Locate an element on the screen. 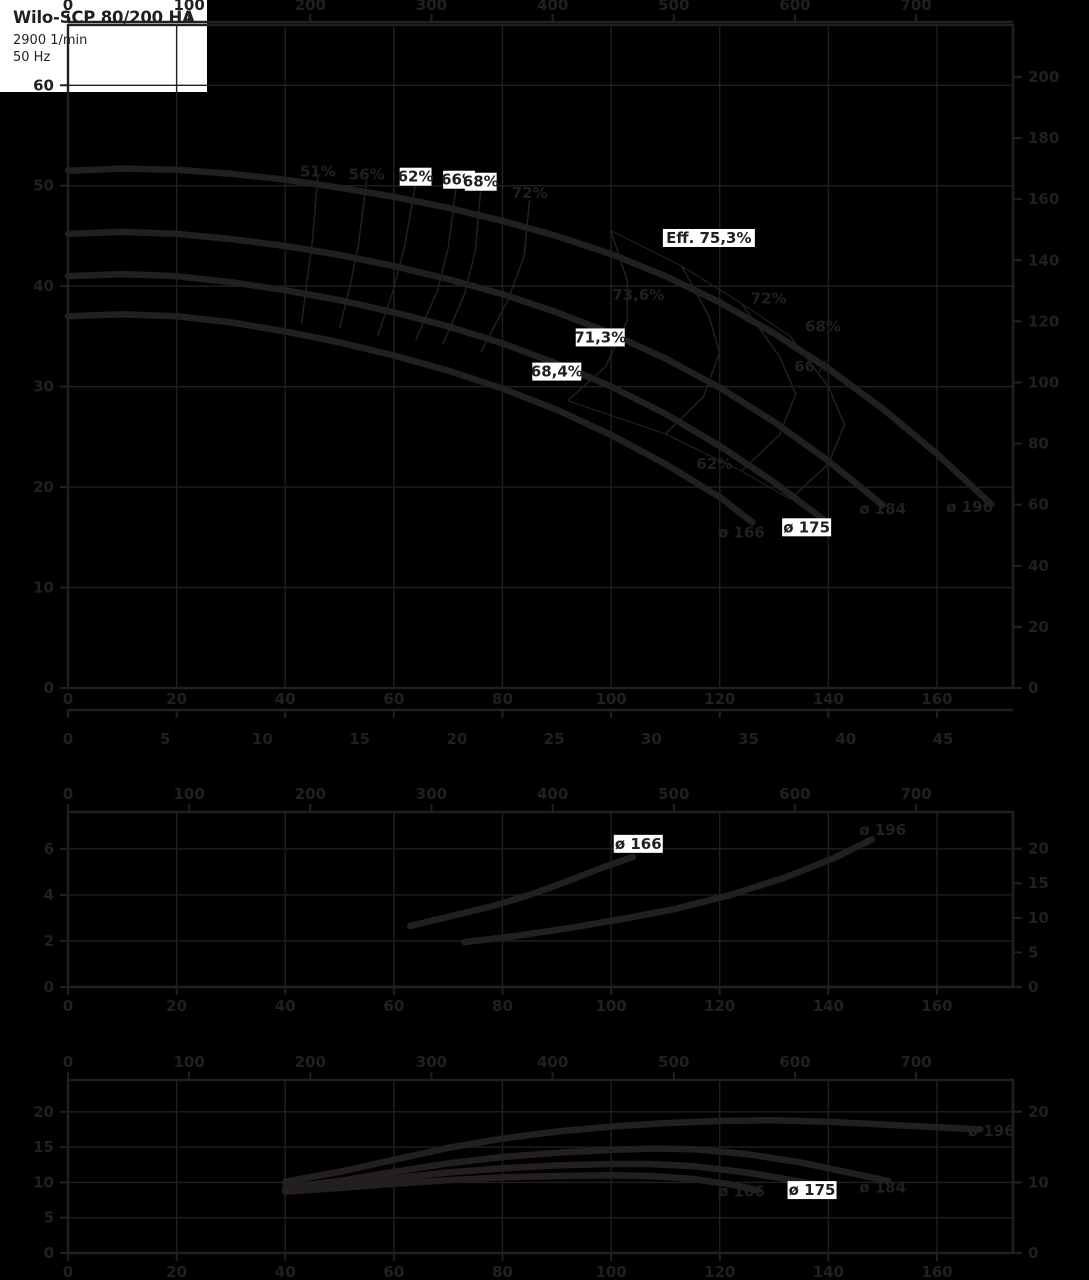 This screenshot has height=1280, width=1089. chart-annotation: ø 175 is located at coordinates (806, 527).